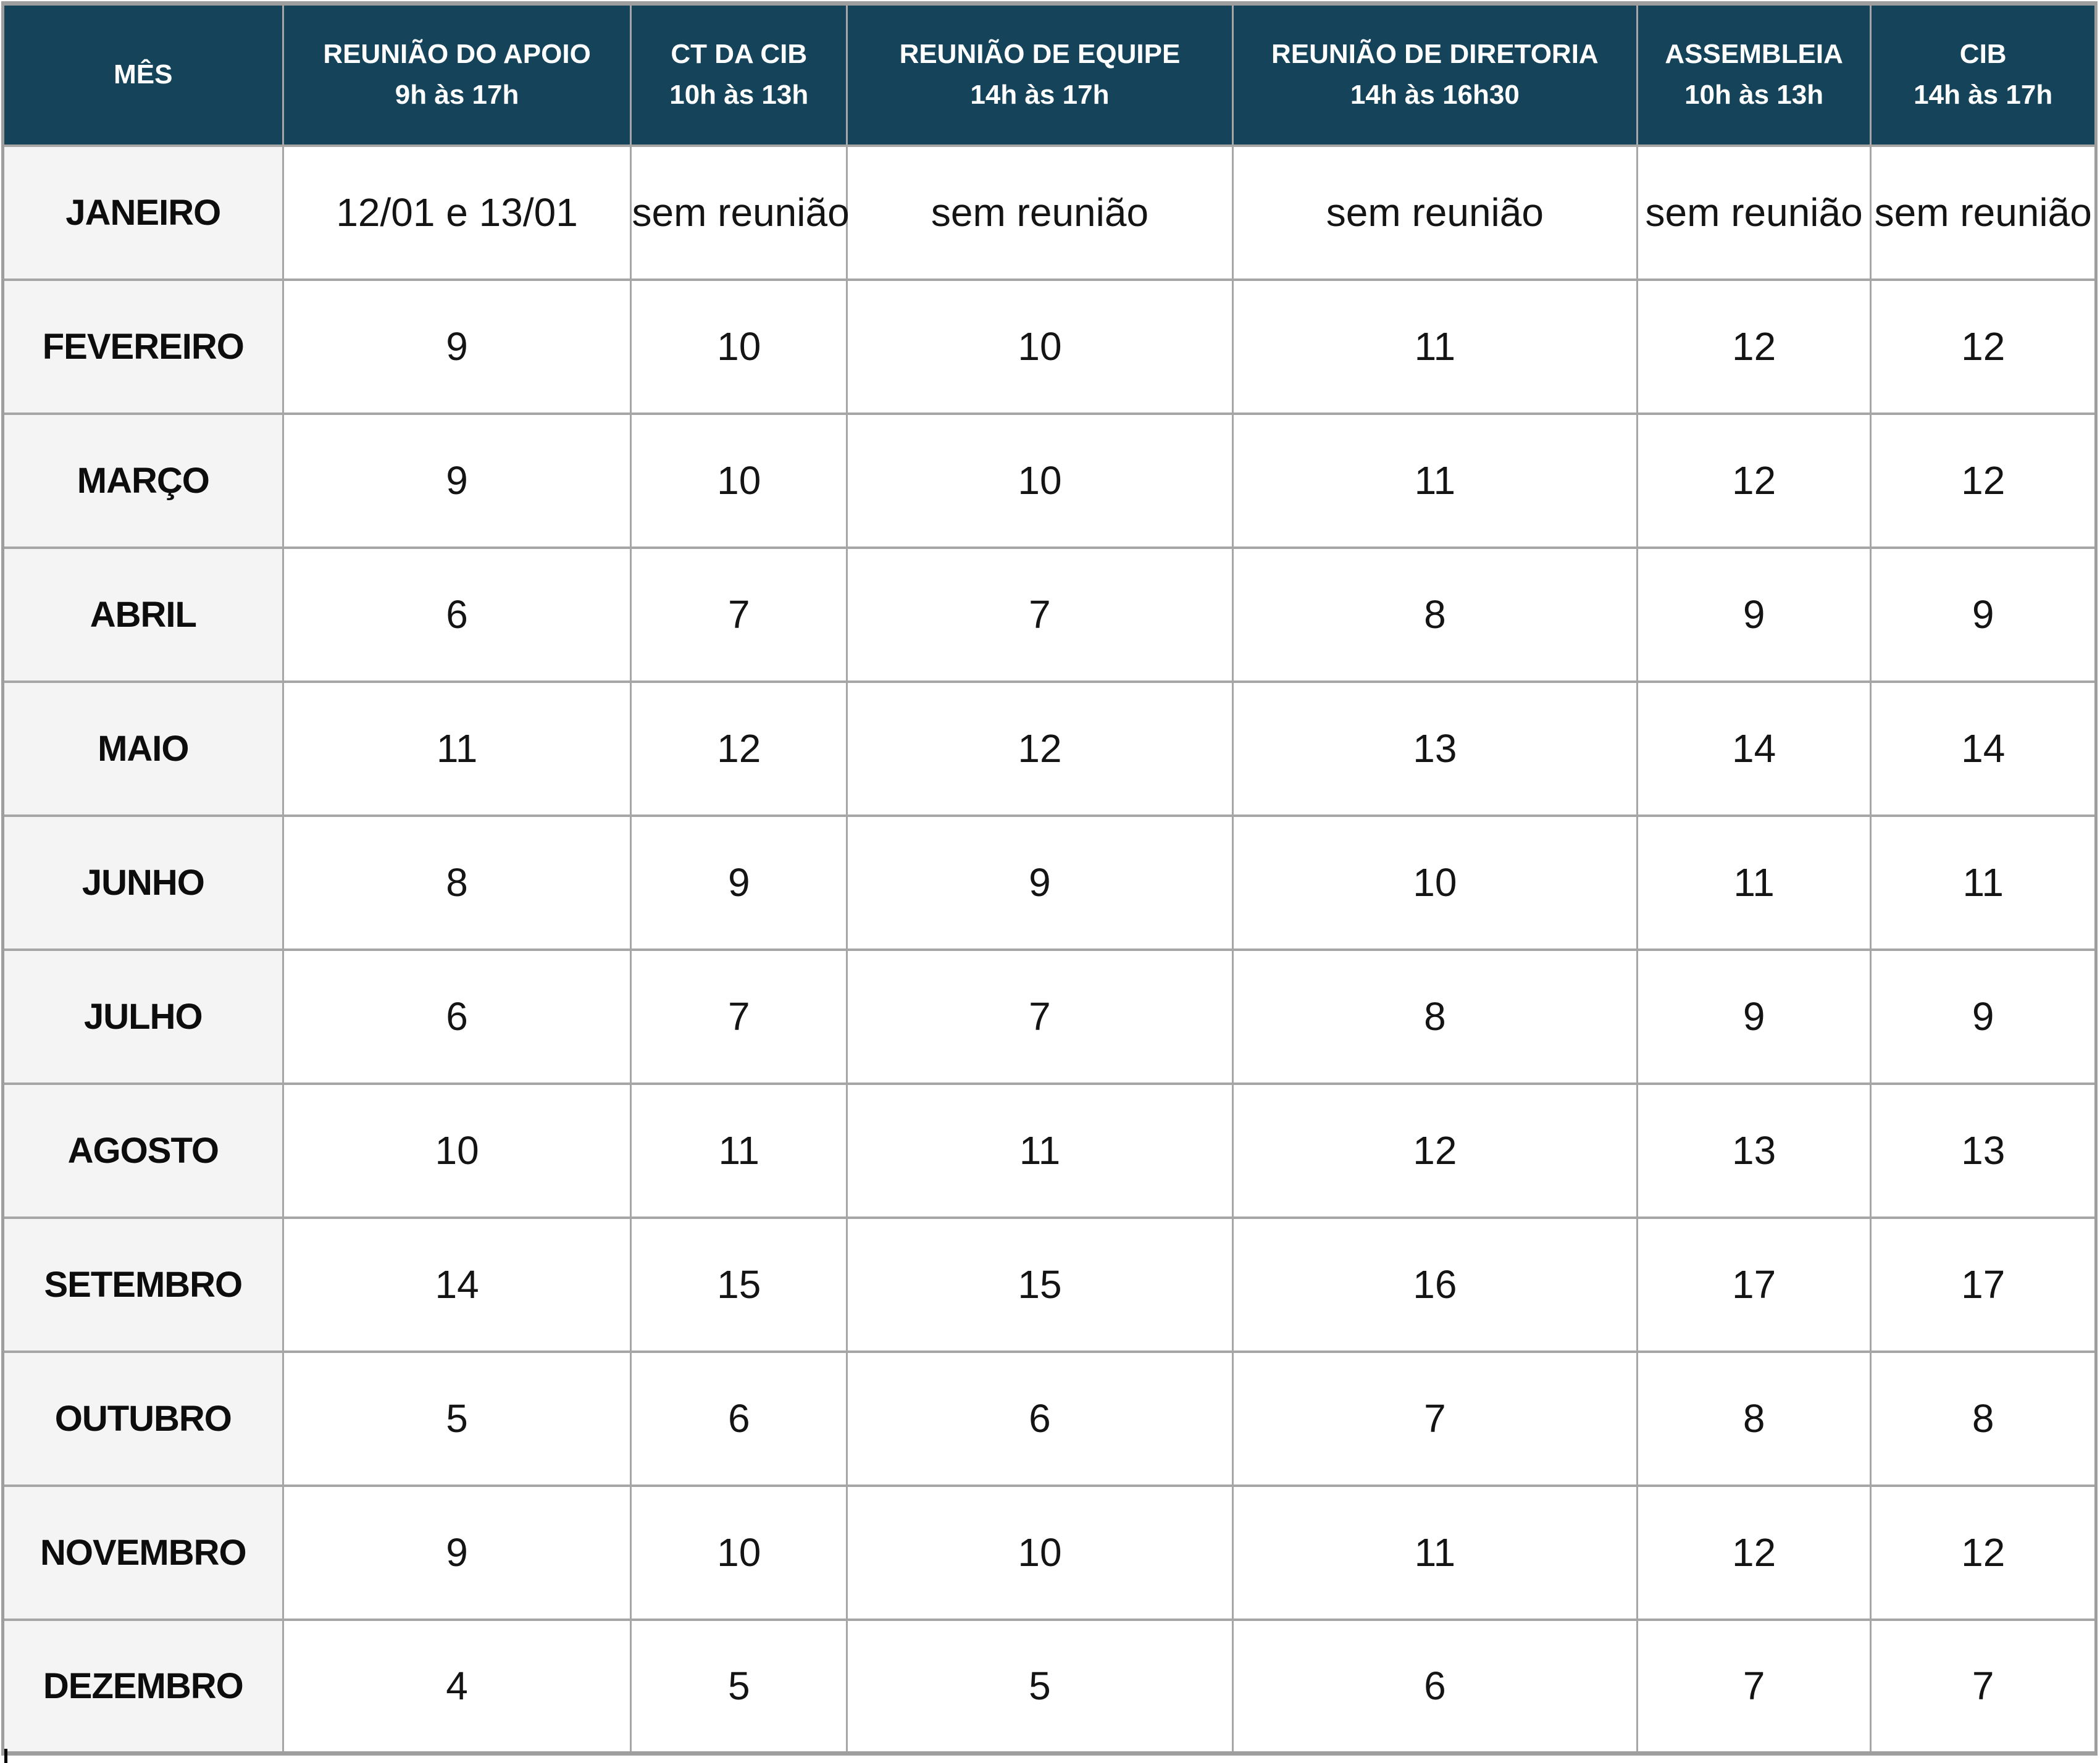  I want to click on month-cell: ABRIL, so click(143, 614).